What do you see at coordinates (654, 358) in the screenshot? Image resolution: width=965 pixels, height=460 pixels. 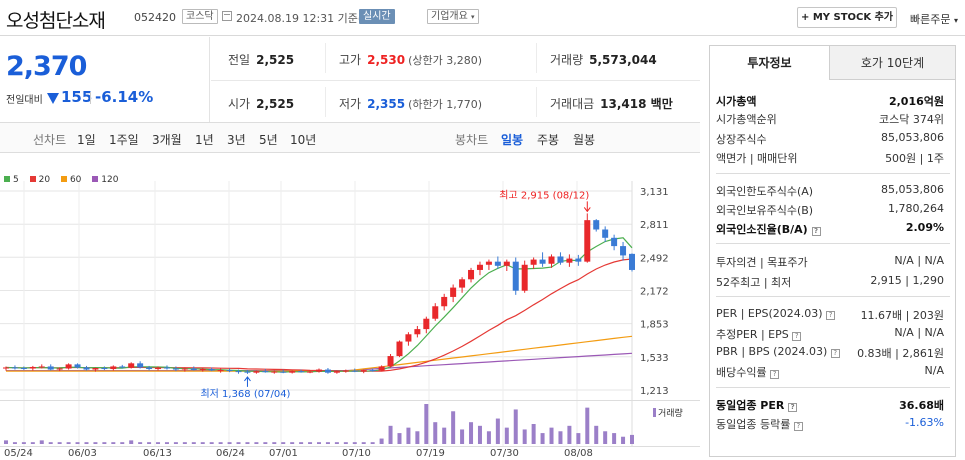 I see `y-tick-label: 1,533` at bounding box center [654, 358].